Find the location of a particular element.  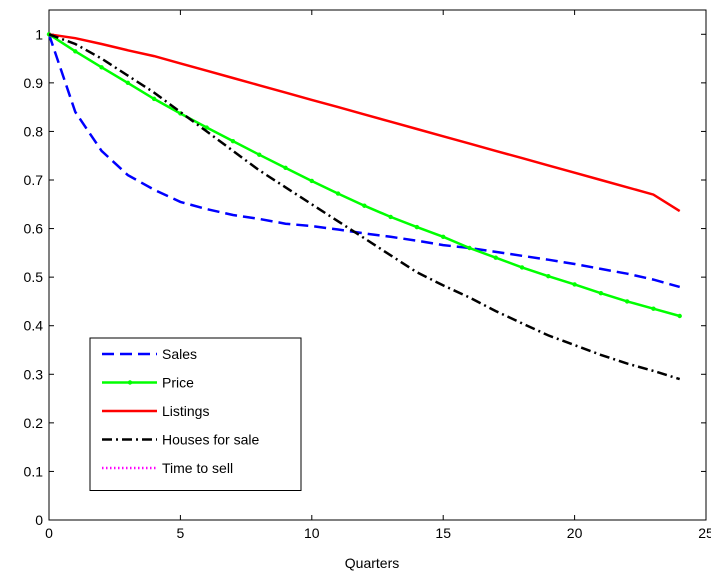

legend-box is located at coordinates (195, 414).